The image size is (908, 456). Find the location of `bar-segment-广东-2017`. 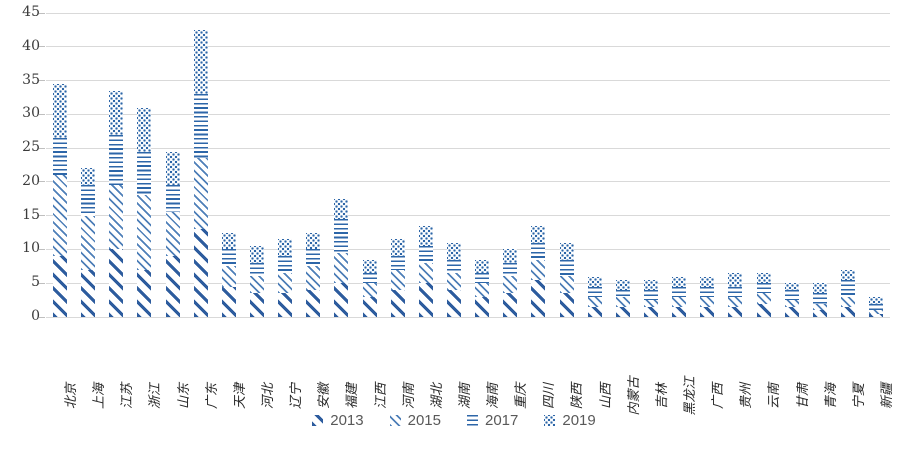

bar-segment-广东-2017 is located at coordinates (200, 126).